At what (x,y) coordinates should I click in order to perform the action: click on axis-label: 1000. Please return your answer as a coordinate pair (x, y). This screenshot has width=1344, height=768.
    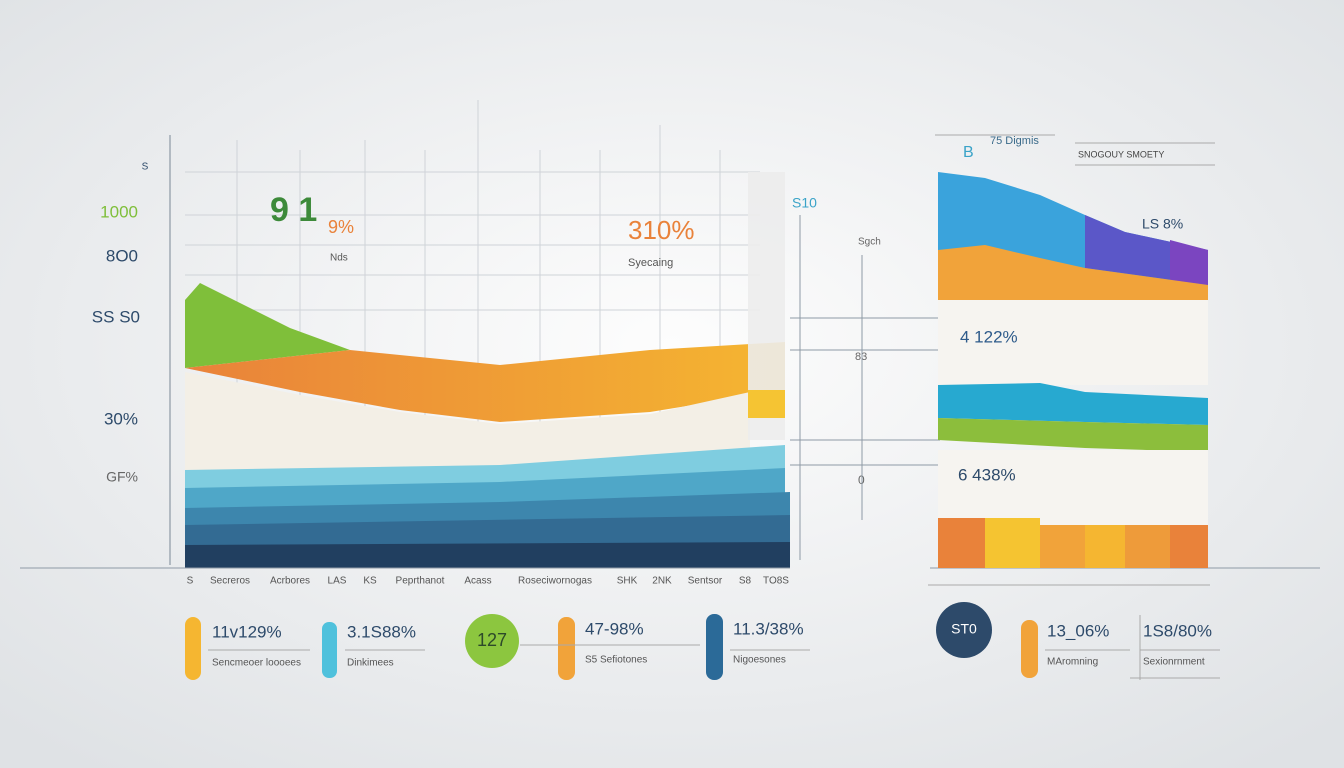
    Looking at the image, I should click on (119, 211).